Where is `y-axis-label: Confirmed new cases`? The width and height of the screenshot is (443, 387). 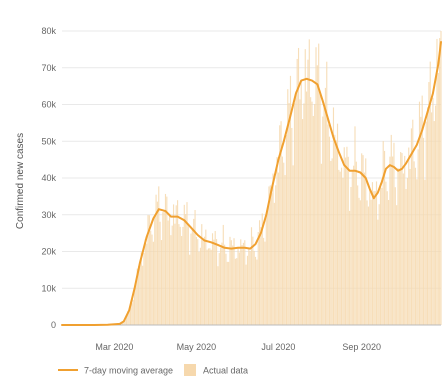
y-axis-label: Confirmed new cases is located at coordinates (20, 181).